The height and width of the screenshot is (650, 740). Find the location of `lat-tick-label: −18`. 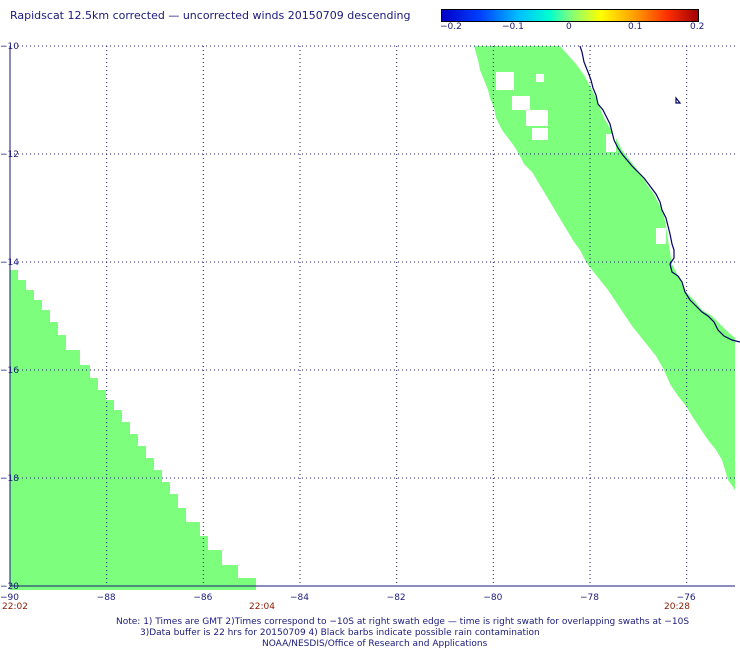

lat-tick-label: −18 is located at coordinates (9, 479).